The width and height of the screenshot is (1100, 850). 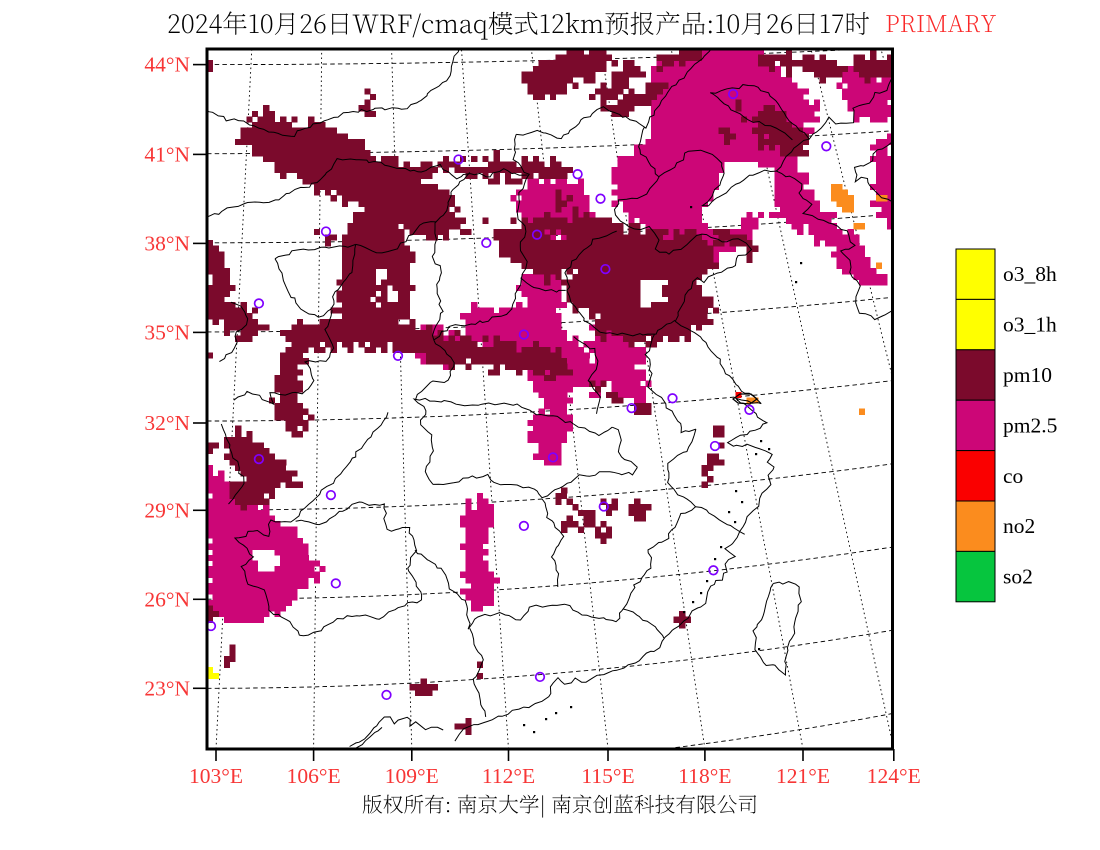 What do you see at coordinates (167, 154) in the screenshot?
I see `svg-text: 41°N` at bounding box center [167, 154].